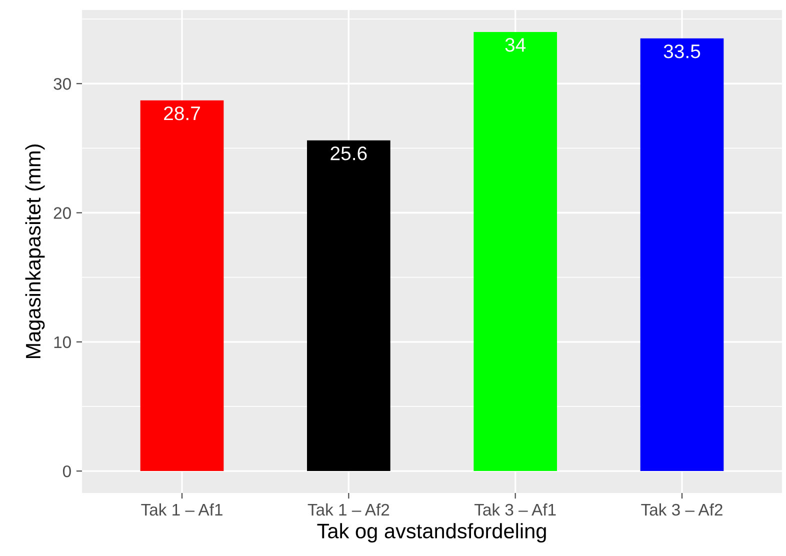 This screenshot has width=786, height=556. Describe the element at coordinates (515, 45) in the screenshot. I see `data-label: 34` at that location.